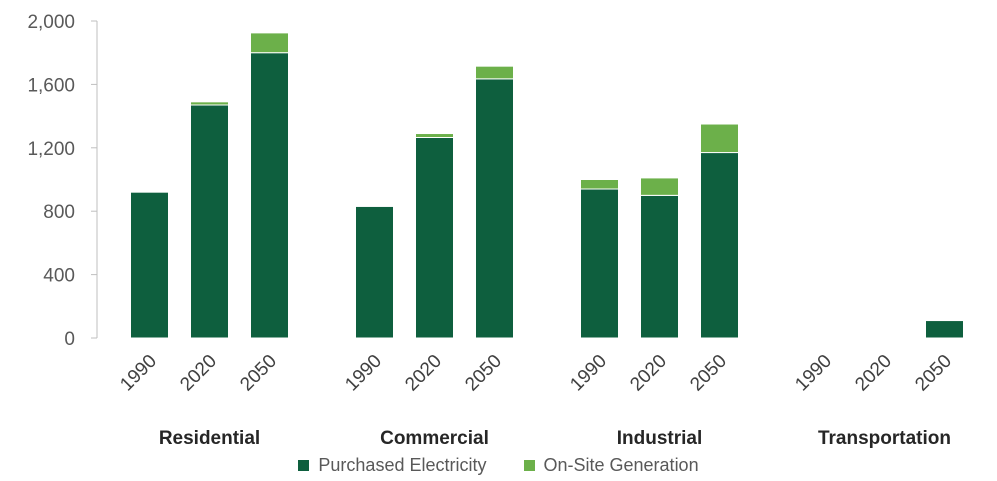 The width and height of the screenshot is (997, 481). What do you see at coordinates (149, 265) in the screenshot?
I see `bar-residential-1990-purchased-electricity` at bounding box center [149, 265].